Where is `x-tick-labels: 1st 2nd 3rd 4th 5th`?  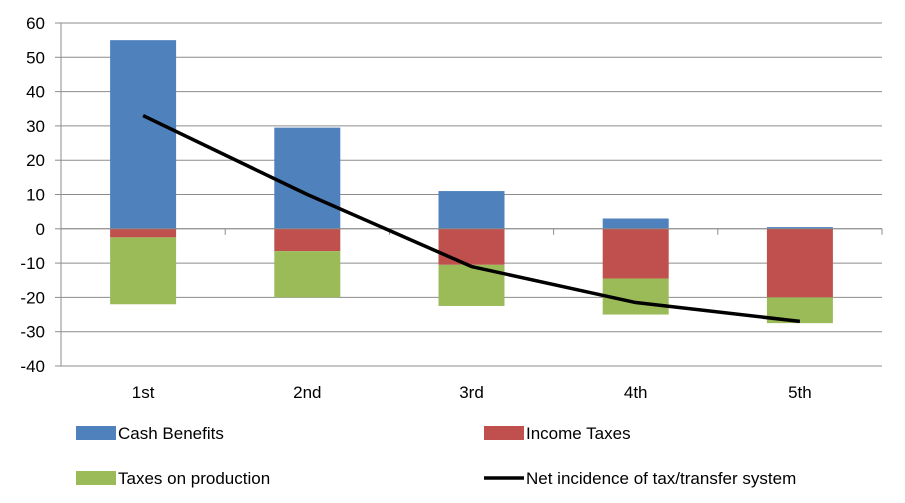 x-tick-labels: 1st 2nd 3rd 4th 5th is located at coordinates (472, 392).